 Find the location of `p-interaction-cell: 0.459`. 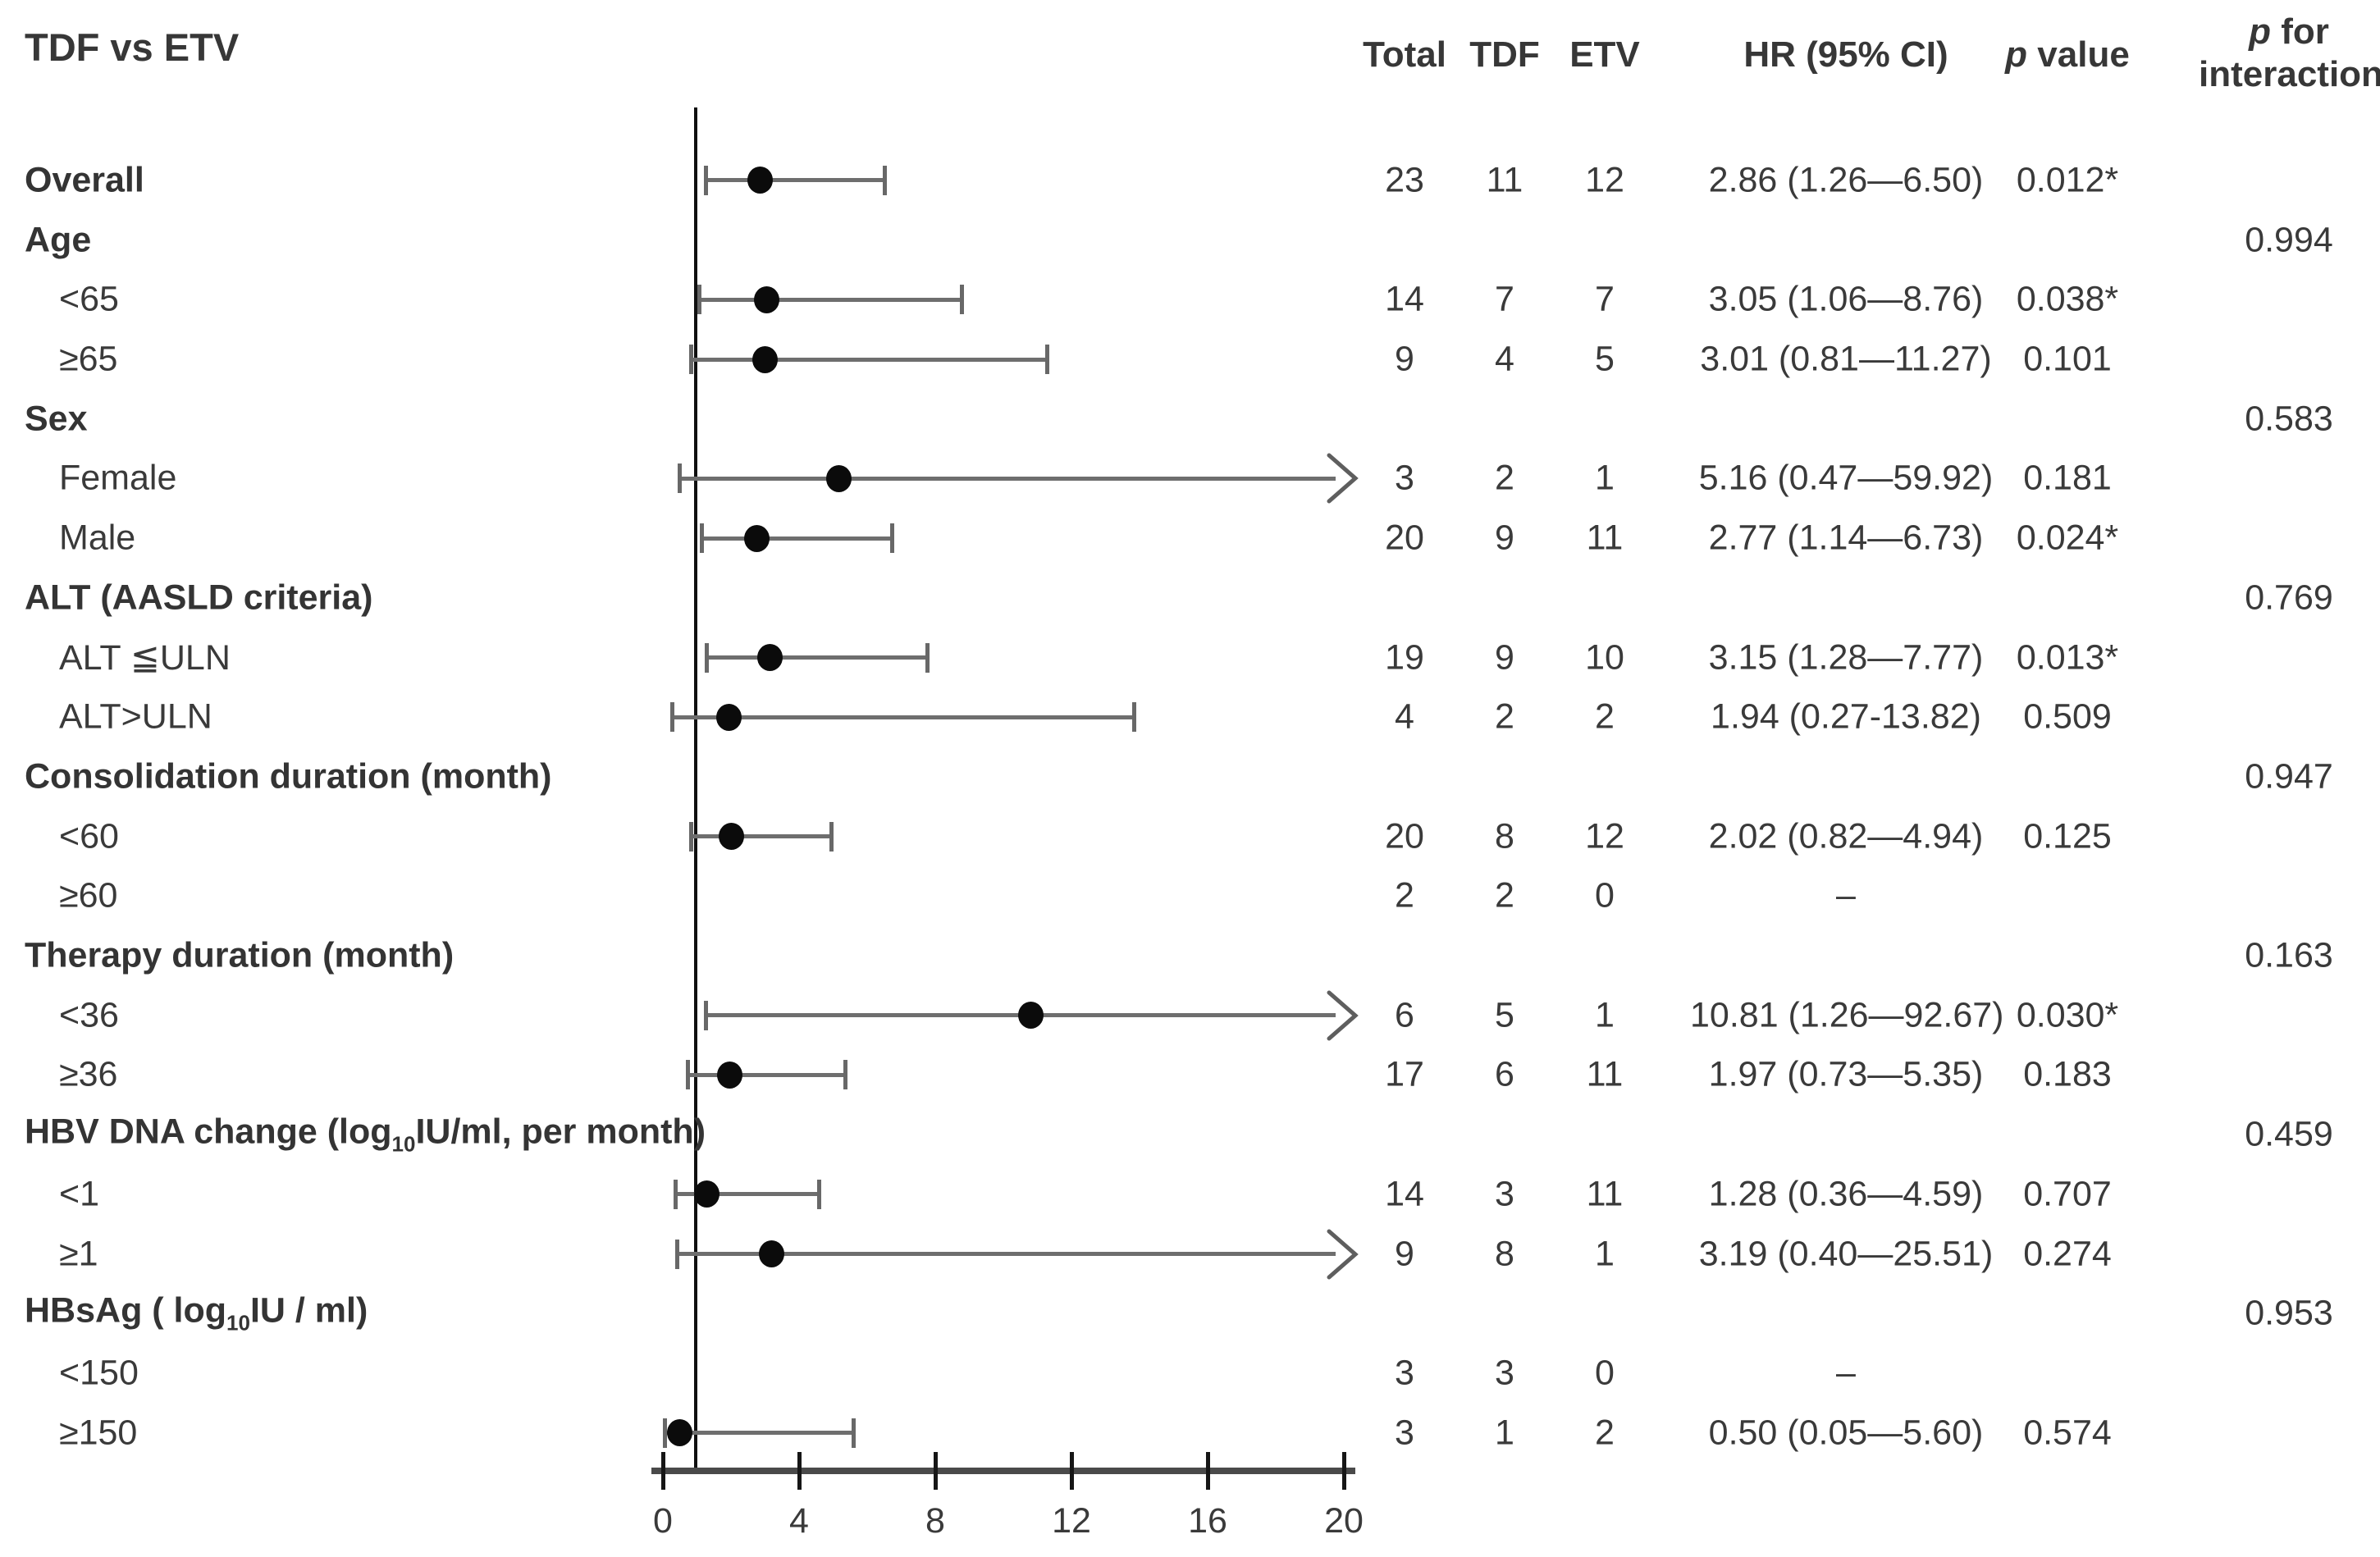

p-interaction-cell: 0.459 is located at coordinates (2289, 1134).